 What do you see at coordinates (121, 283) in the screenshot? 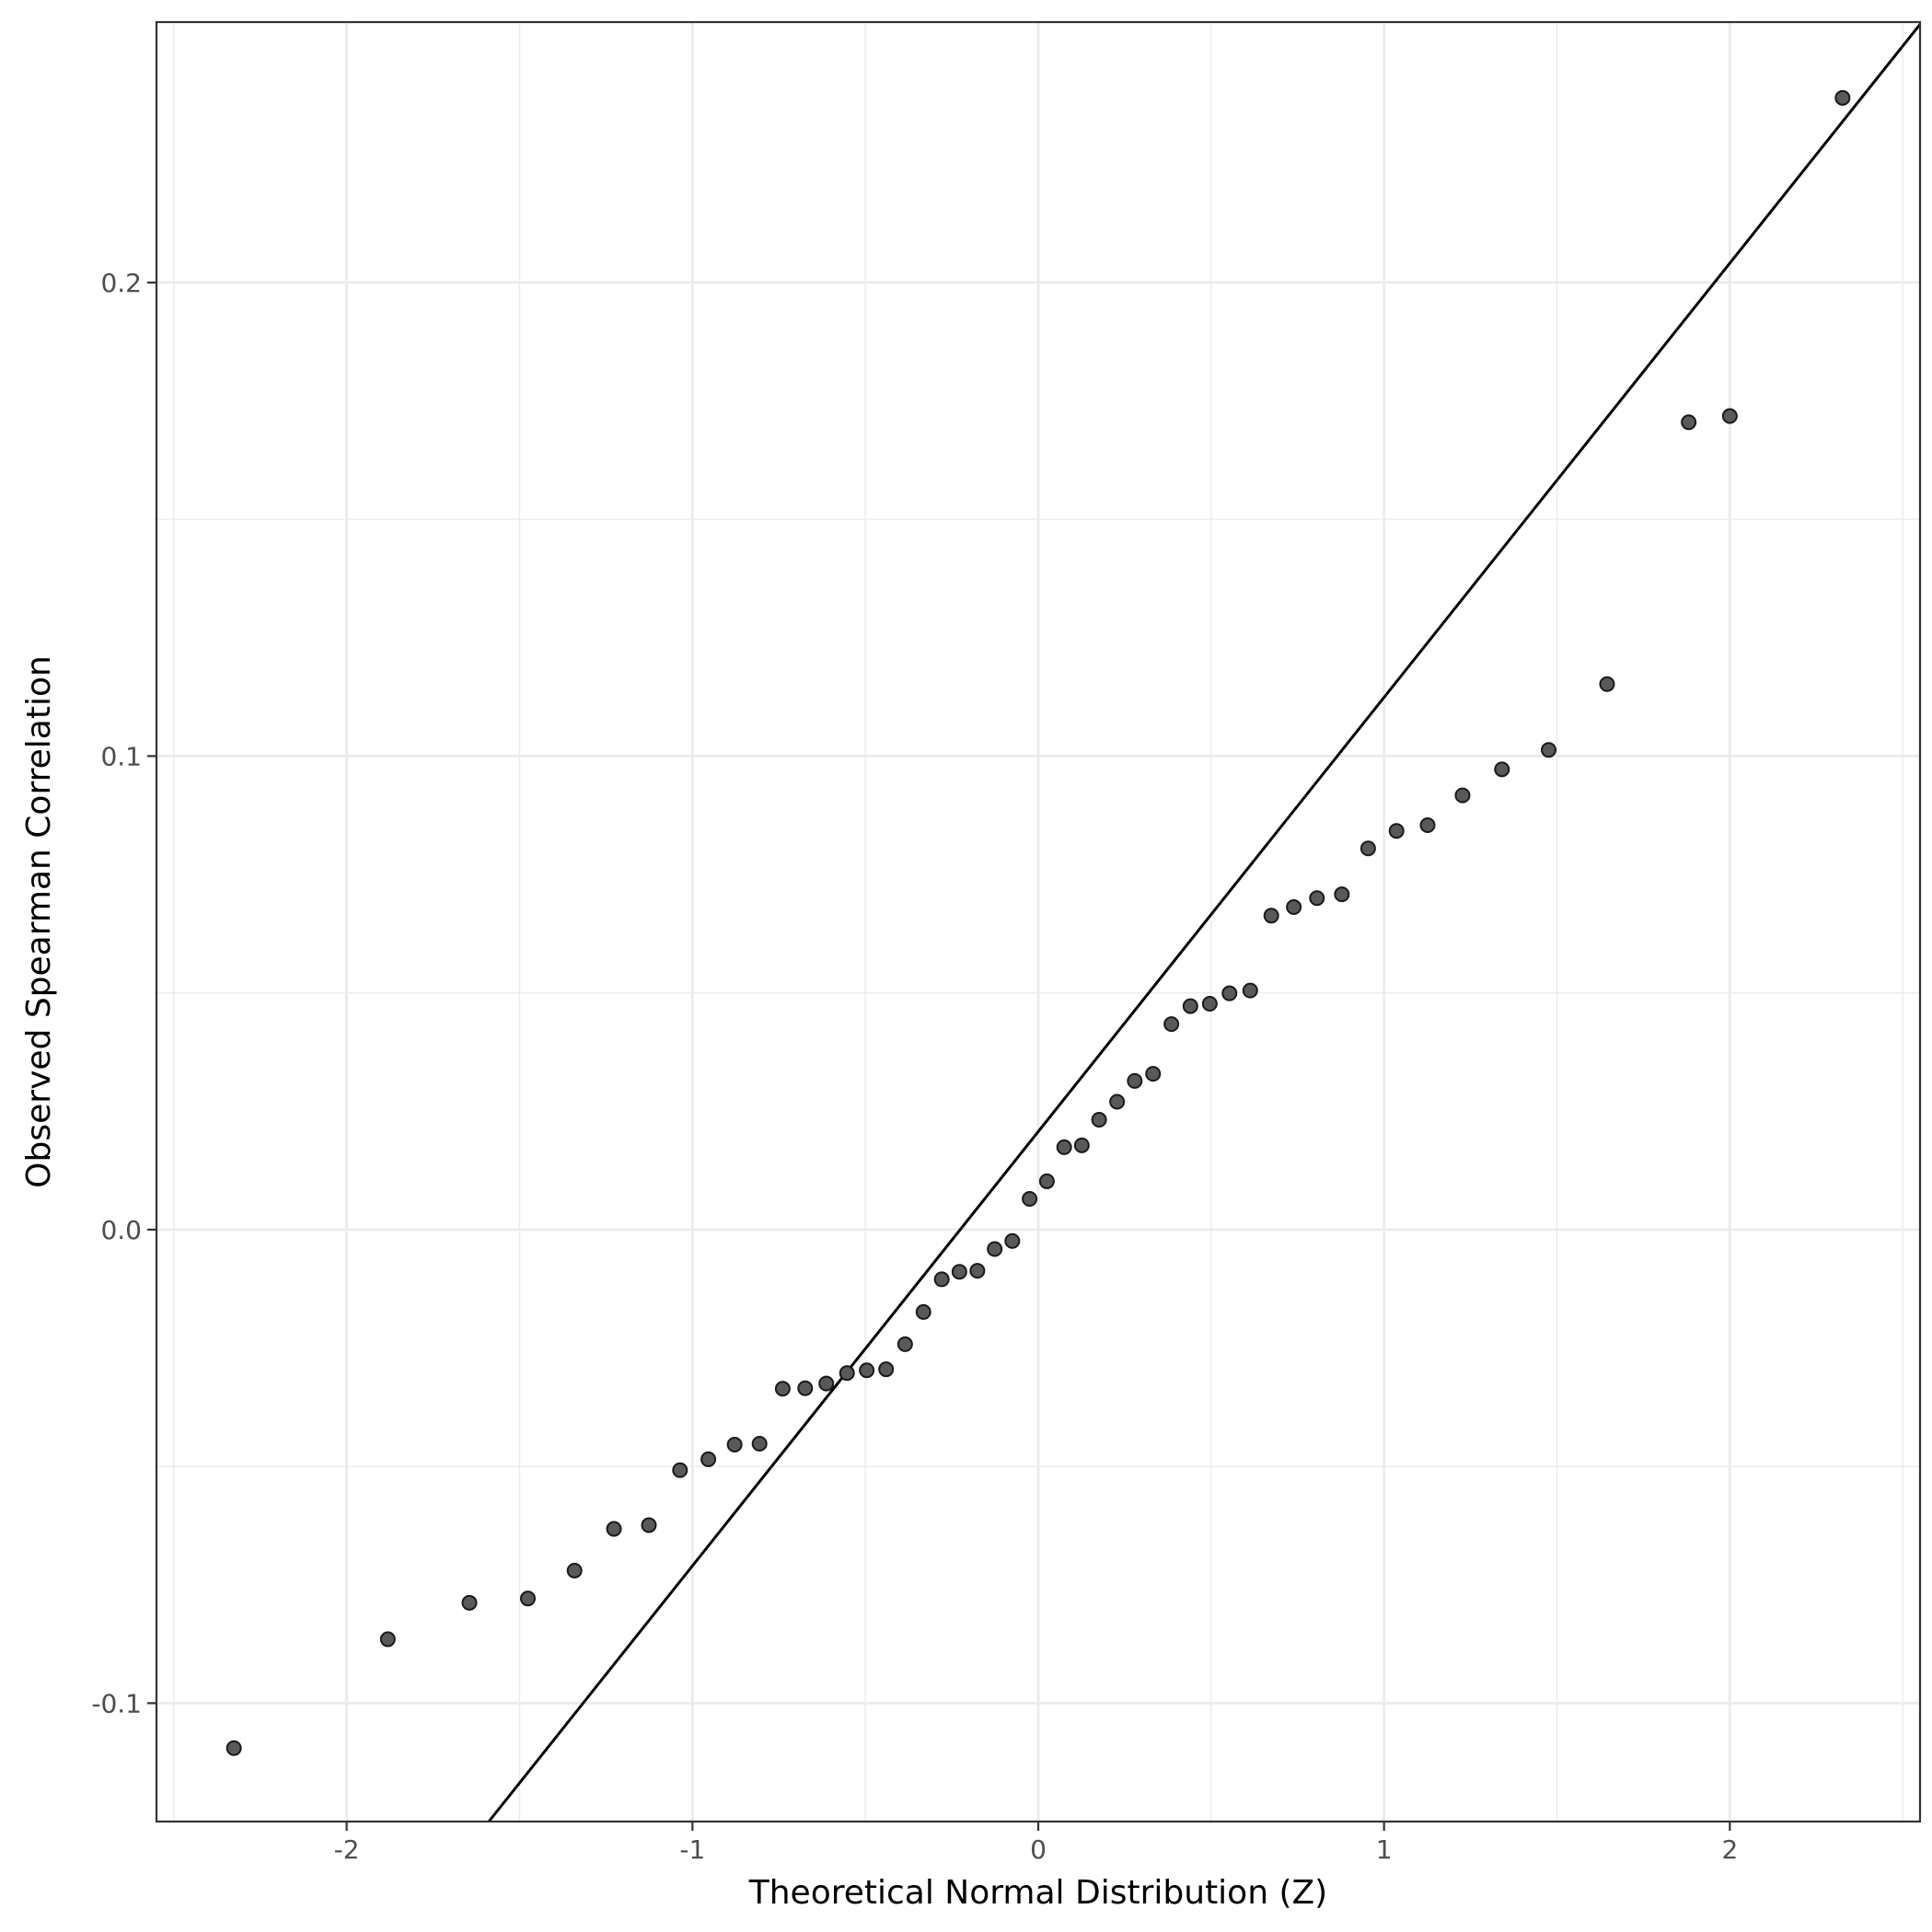
I see `y-tick-label: 0.2` at bounding box center [121, 283].